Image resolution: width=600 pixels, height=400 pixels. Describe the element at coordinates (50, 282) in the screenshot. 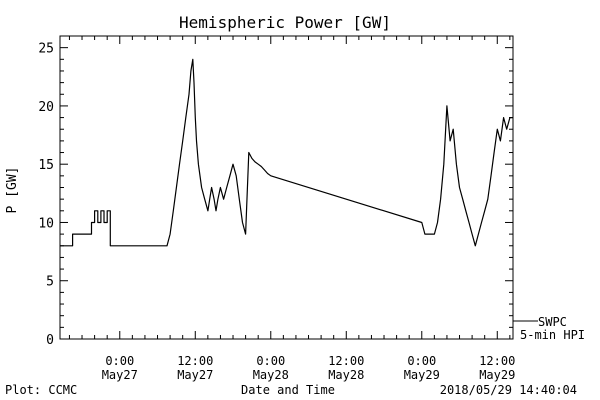

I see `y-tick-label: 5` at that location.